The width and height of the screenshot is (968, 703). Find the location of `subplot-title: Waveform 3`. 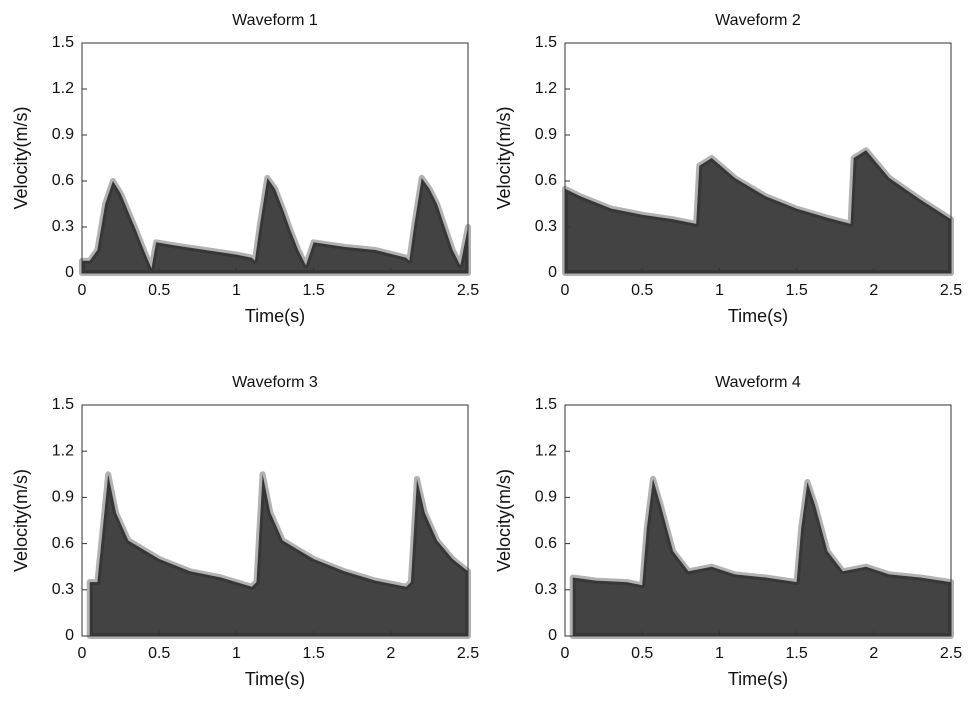

subplot-title: Waveform 3 is located at coordinates (275, 382).